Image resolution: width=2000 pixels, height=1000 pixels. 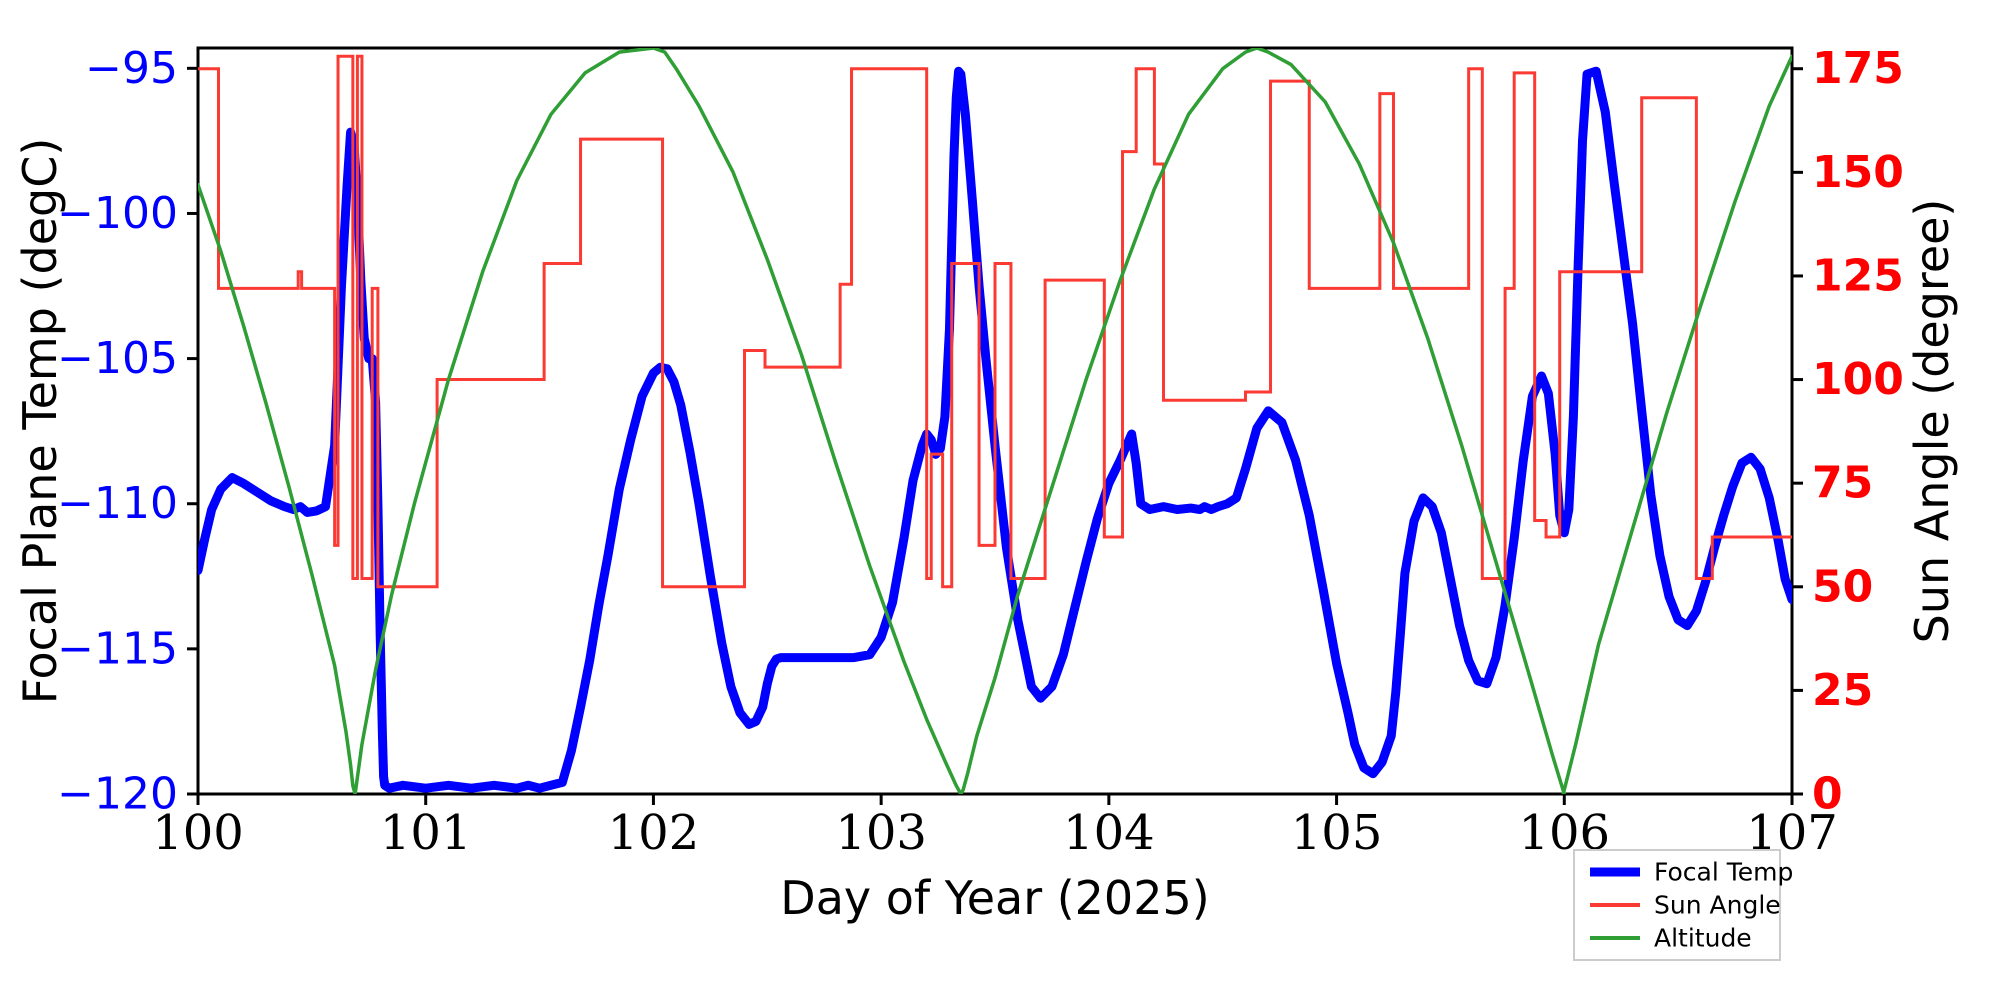 What do you see at coordinates (1842, 586) in the screenshot?
I see `y-right-tick-label: 50` at bounding box center [1842, 586].